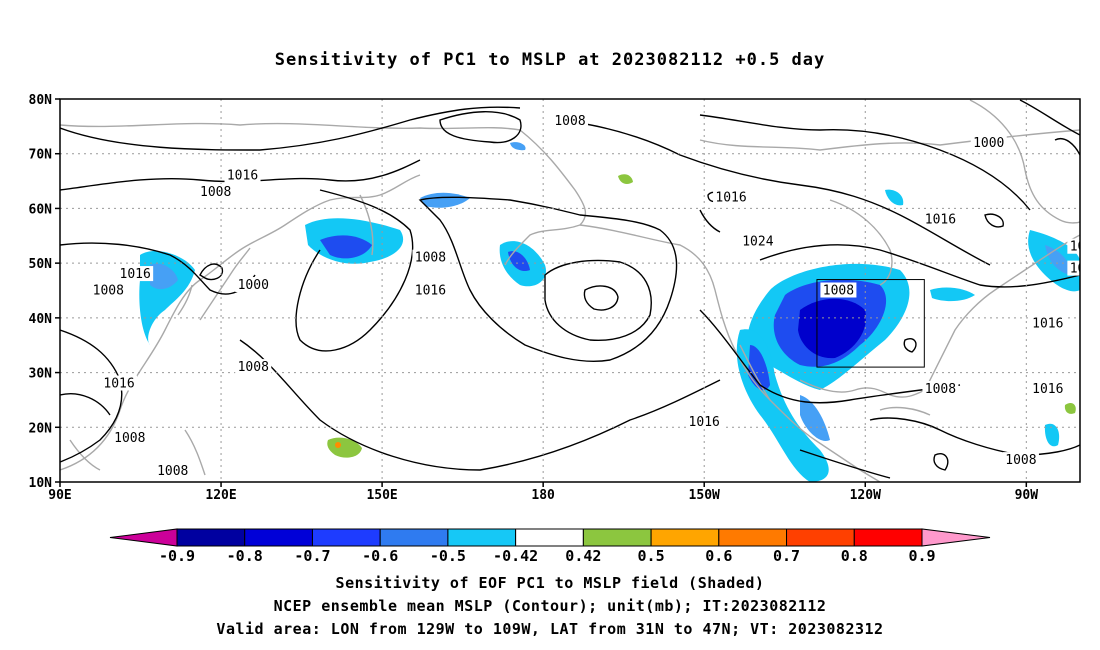 This screenshot has height=650, width=1100. I want to click on latitude-axis: 80N 70N 60N 50N 40N 30N 20N 10N, so click(44, 292).